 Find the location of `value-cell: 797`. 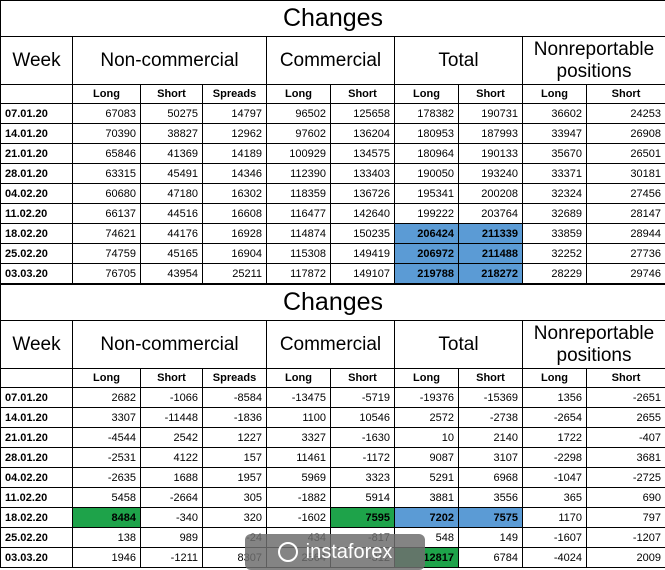

value-cell: 797 is located at coordinates (626, 518).